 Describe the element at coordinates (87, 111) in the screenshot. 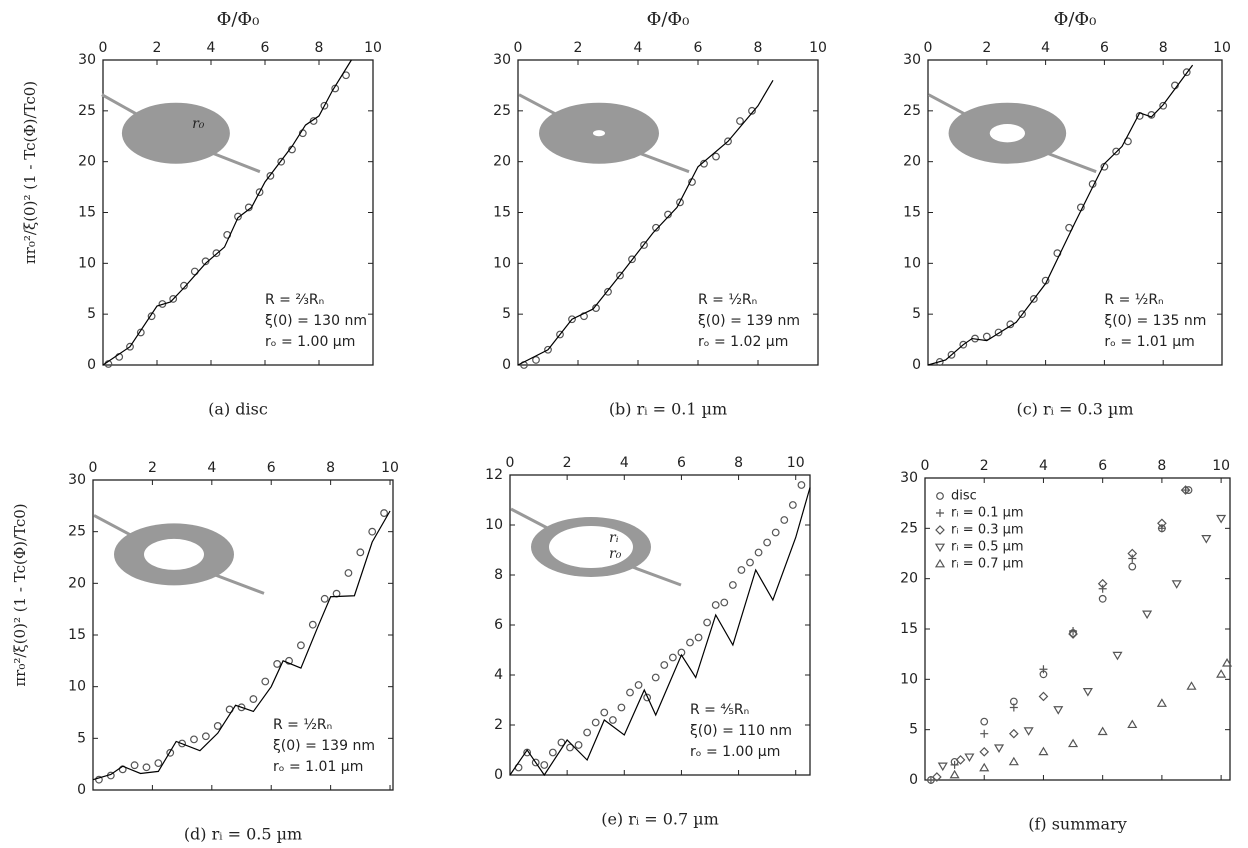

I see `y-tick-label: 25` at that location.